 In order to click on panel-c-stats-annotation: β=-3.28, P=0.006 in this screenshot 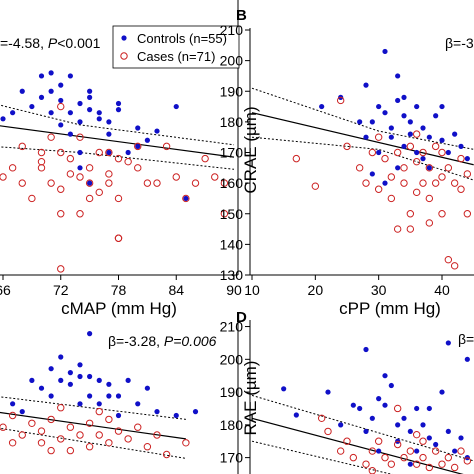, I will do `click(162, 341)`.